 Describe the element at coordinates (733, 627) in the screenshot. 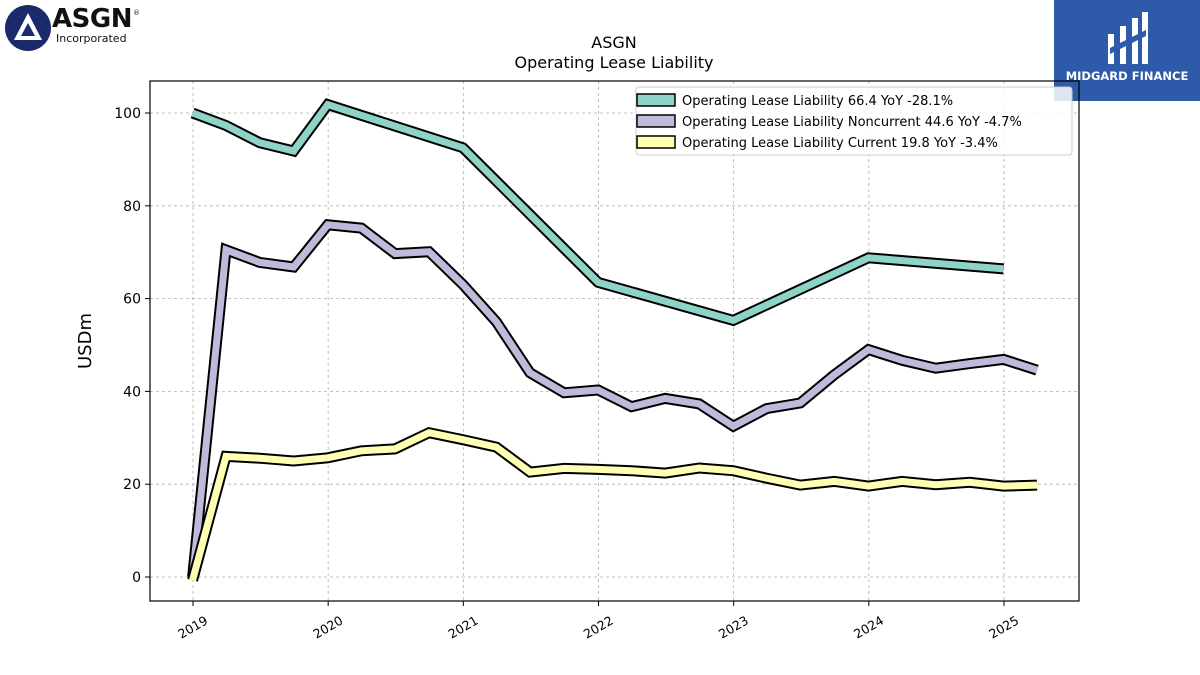

I see `x-tick-label: 2023` at that location.